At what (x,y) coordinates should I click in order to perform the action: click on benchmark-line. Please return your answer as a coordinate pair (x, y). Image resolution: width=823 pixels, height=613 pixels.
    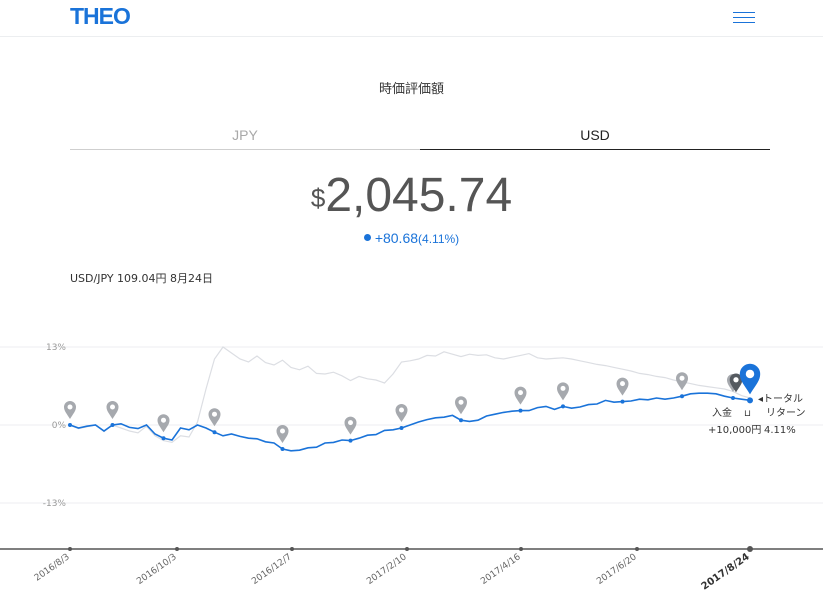
    Looking at the image, I should click on (410, 395).